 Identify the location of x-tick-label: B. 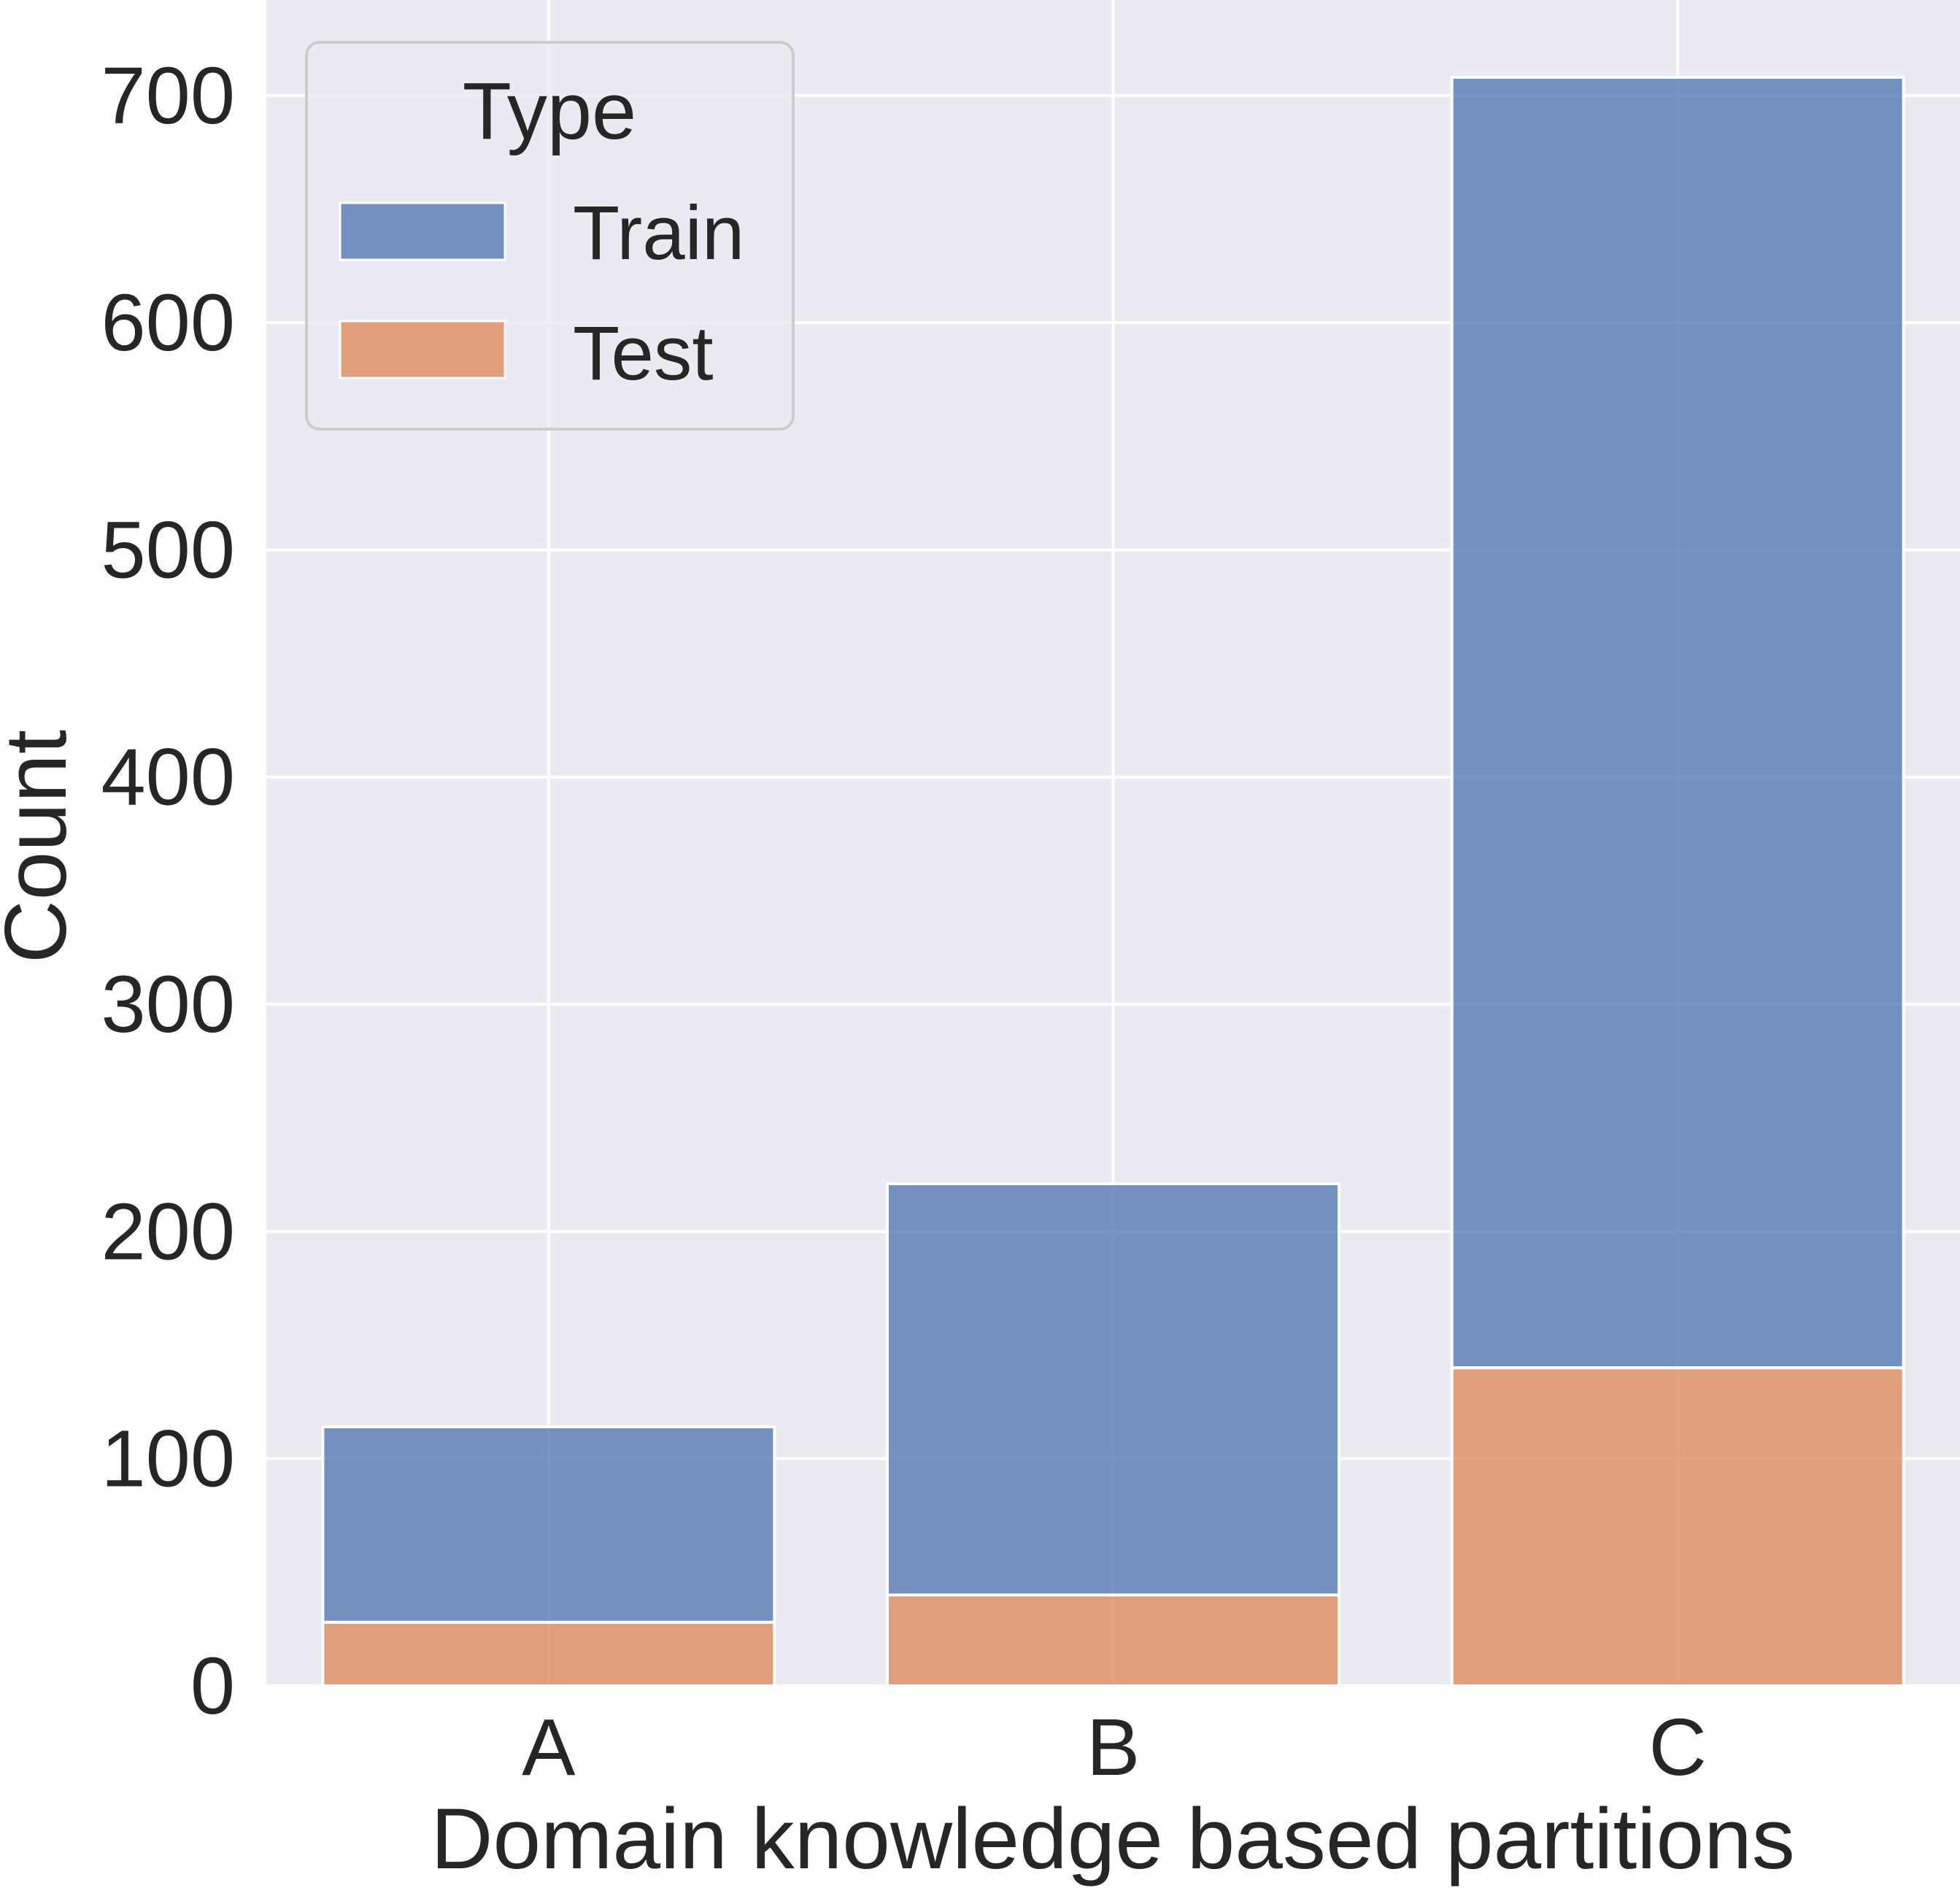
(1113, 1747).